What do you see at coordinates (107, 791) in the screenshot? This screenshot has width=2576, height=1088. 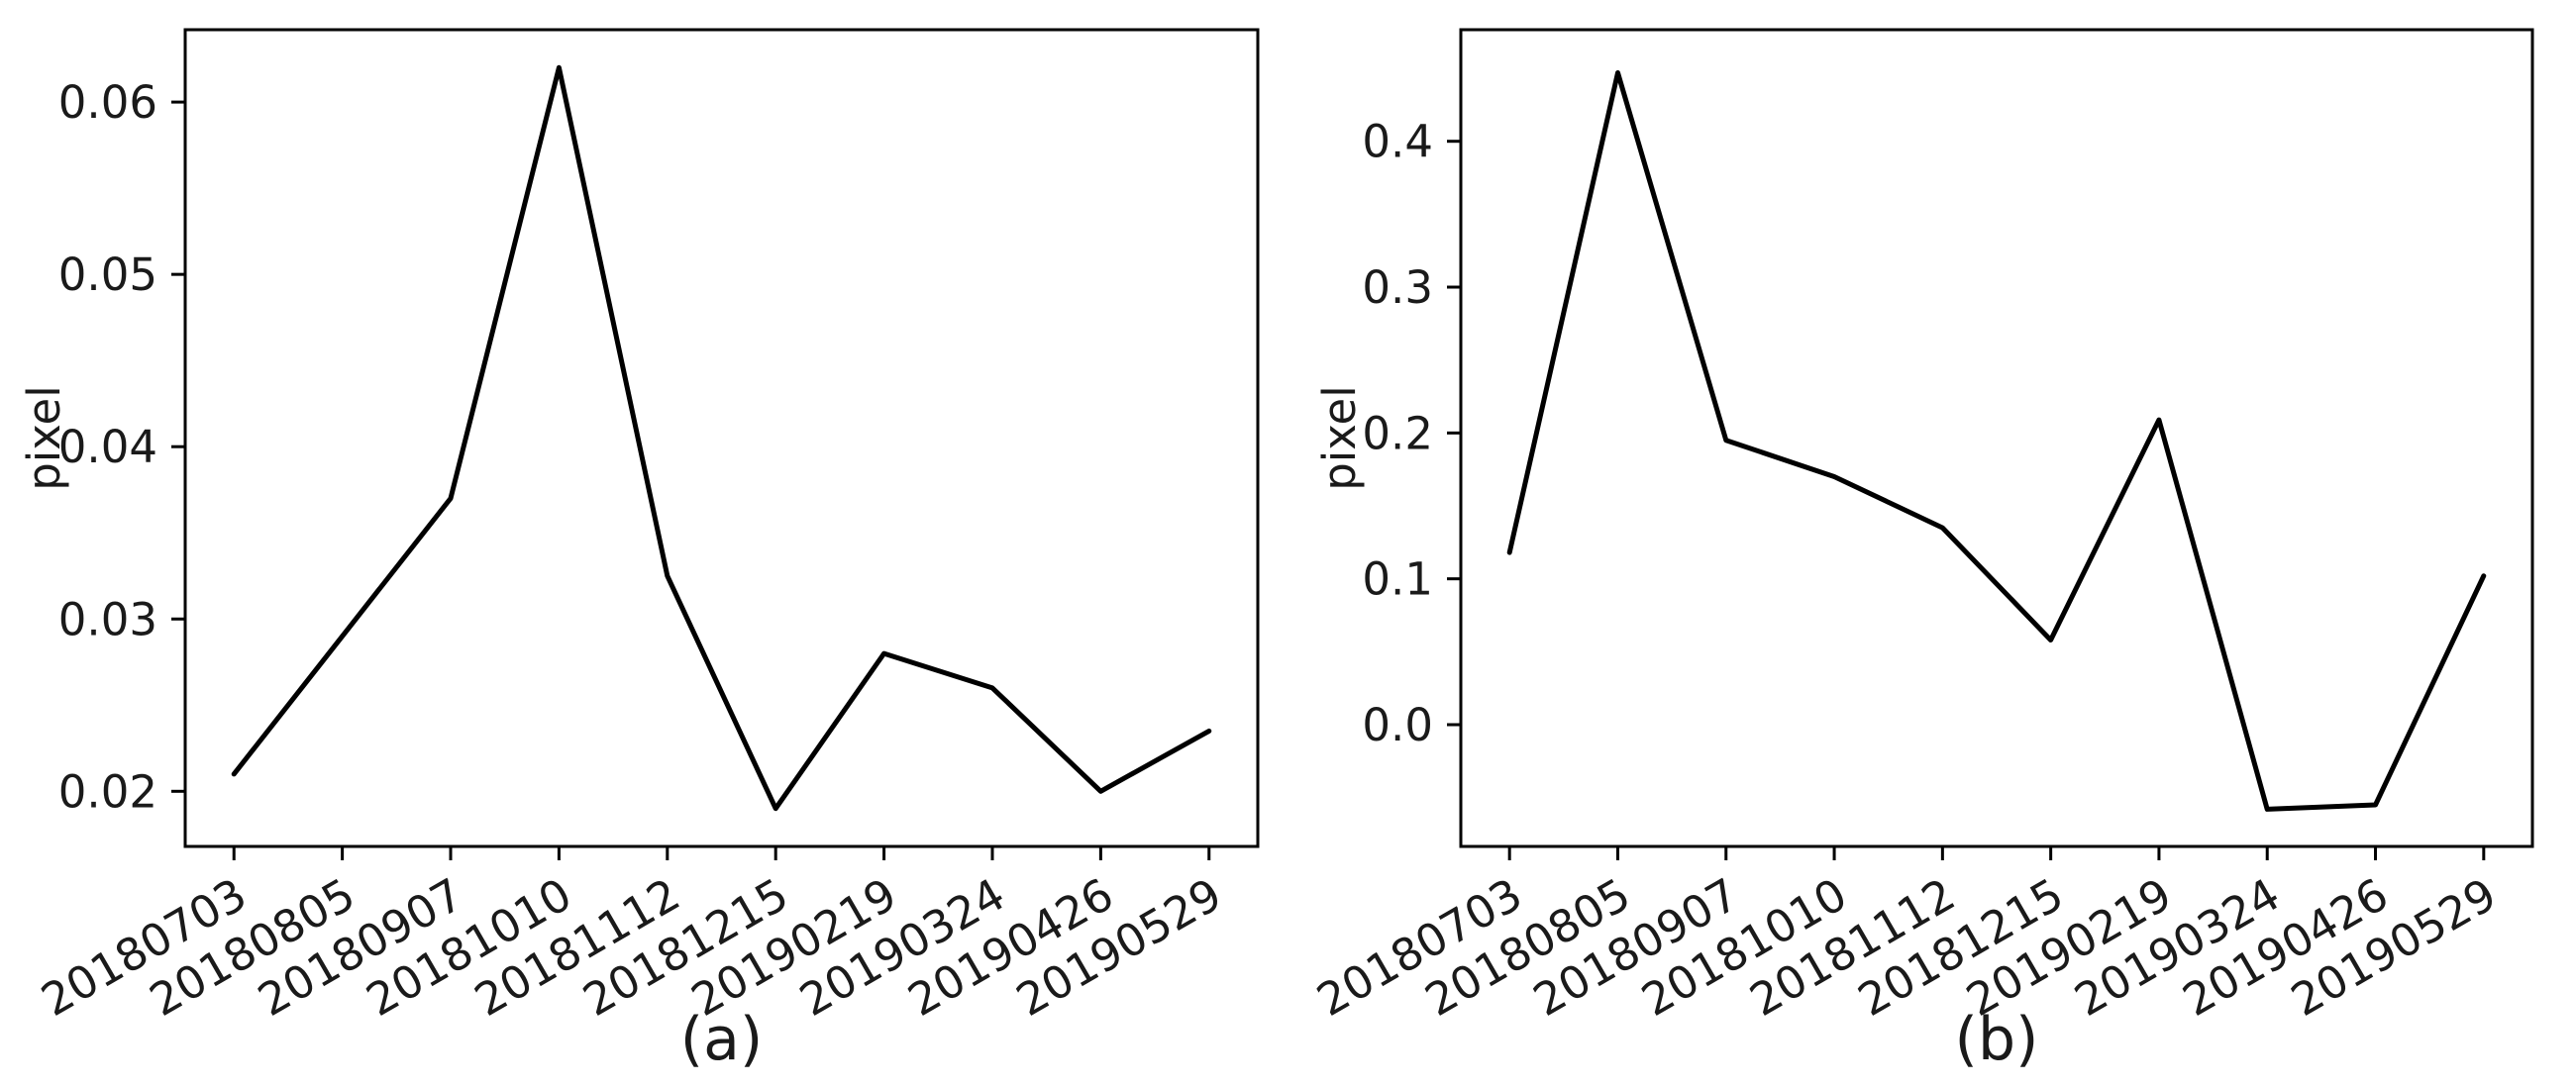 I see `y-tick-label: 0.02` at bounding box center [107, 791].